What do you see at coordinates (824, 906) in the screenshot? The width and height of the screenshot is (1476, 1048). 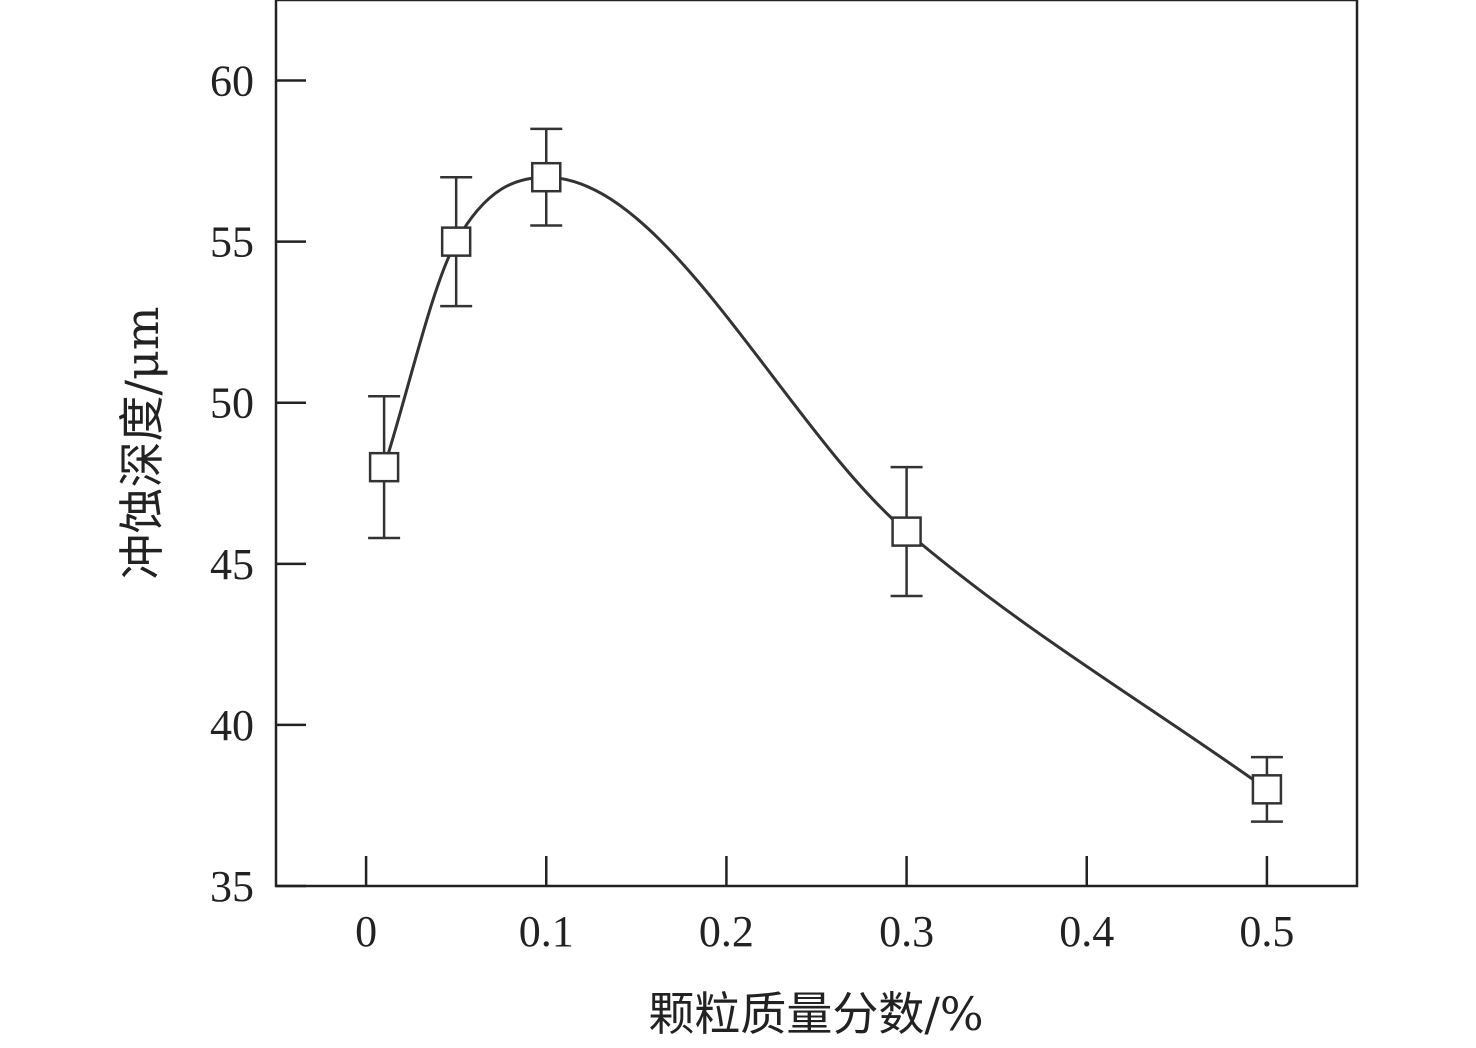 I see `x-axis: 0 0.1 0.2 0.3 0.4 0.5` at bounding box center [824, 906].